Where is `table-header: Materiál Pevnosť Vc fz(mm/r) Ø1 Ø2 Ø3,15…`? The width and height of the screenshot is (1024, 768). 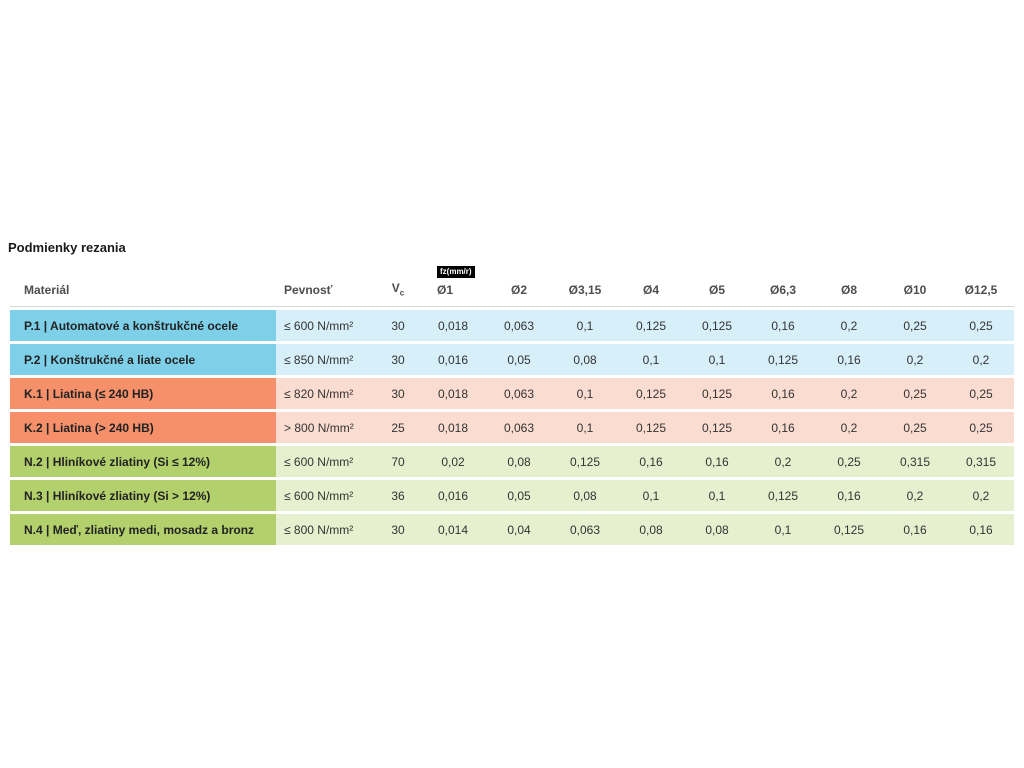
table-header: Materiál Pevnosť Vc fz(mm/r) Ø1 Ø2 Ø3,15… is located at coordinates (512, 286).